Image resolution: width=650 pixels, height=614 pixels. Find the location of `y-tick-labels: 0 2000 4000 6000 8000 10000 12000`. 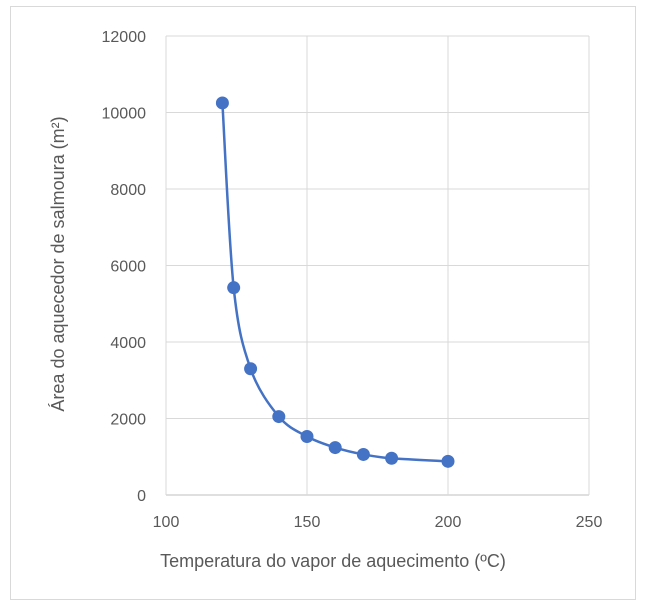

y-tick-labels: 0 2000 4000 6000 8000 10000 12000 is located at coordinates (124, 267).